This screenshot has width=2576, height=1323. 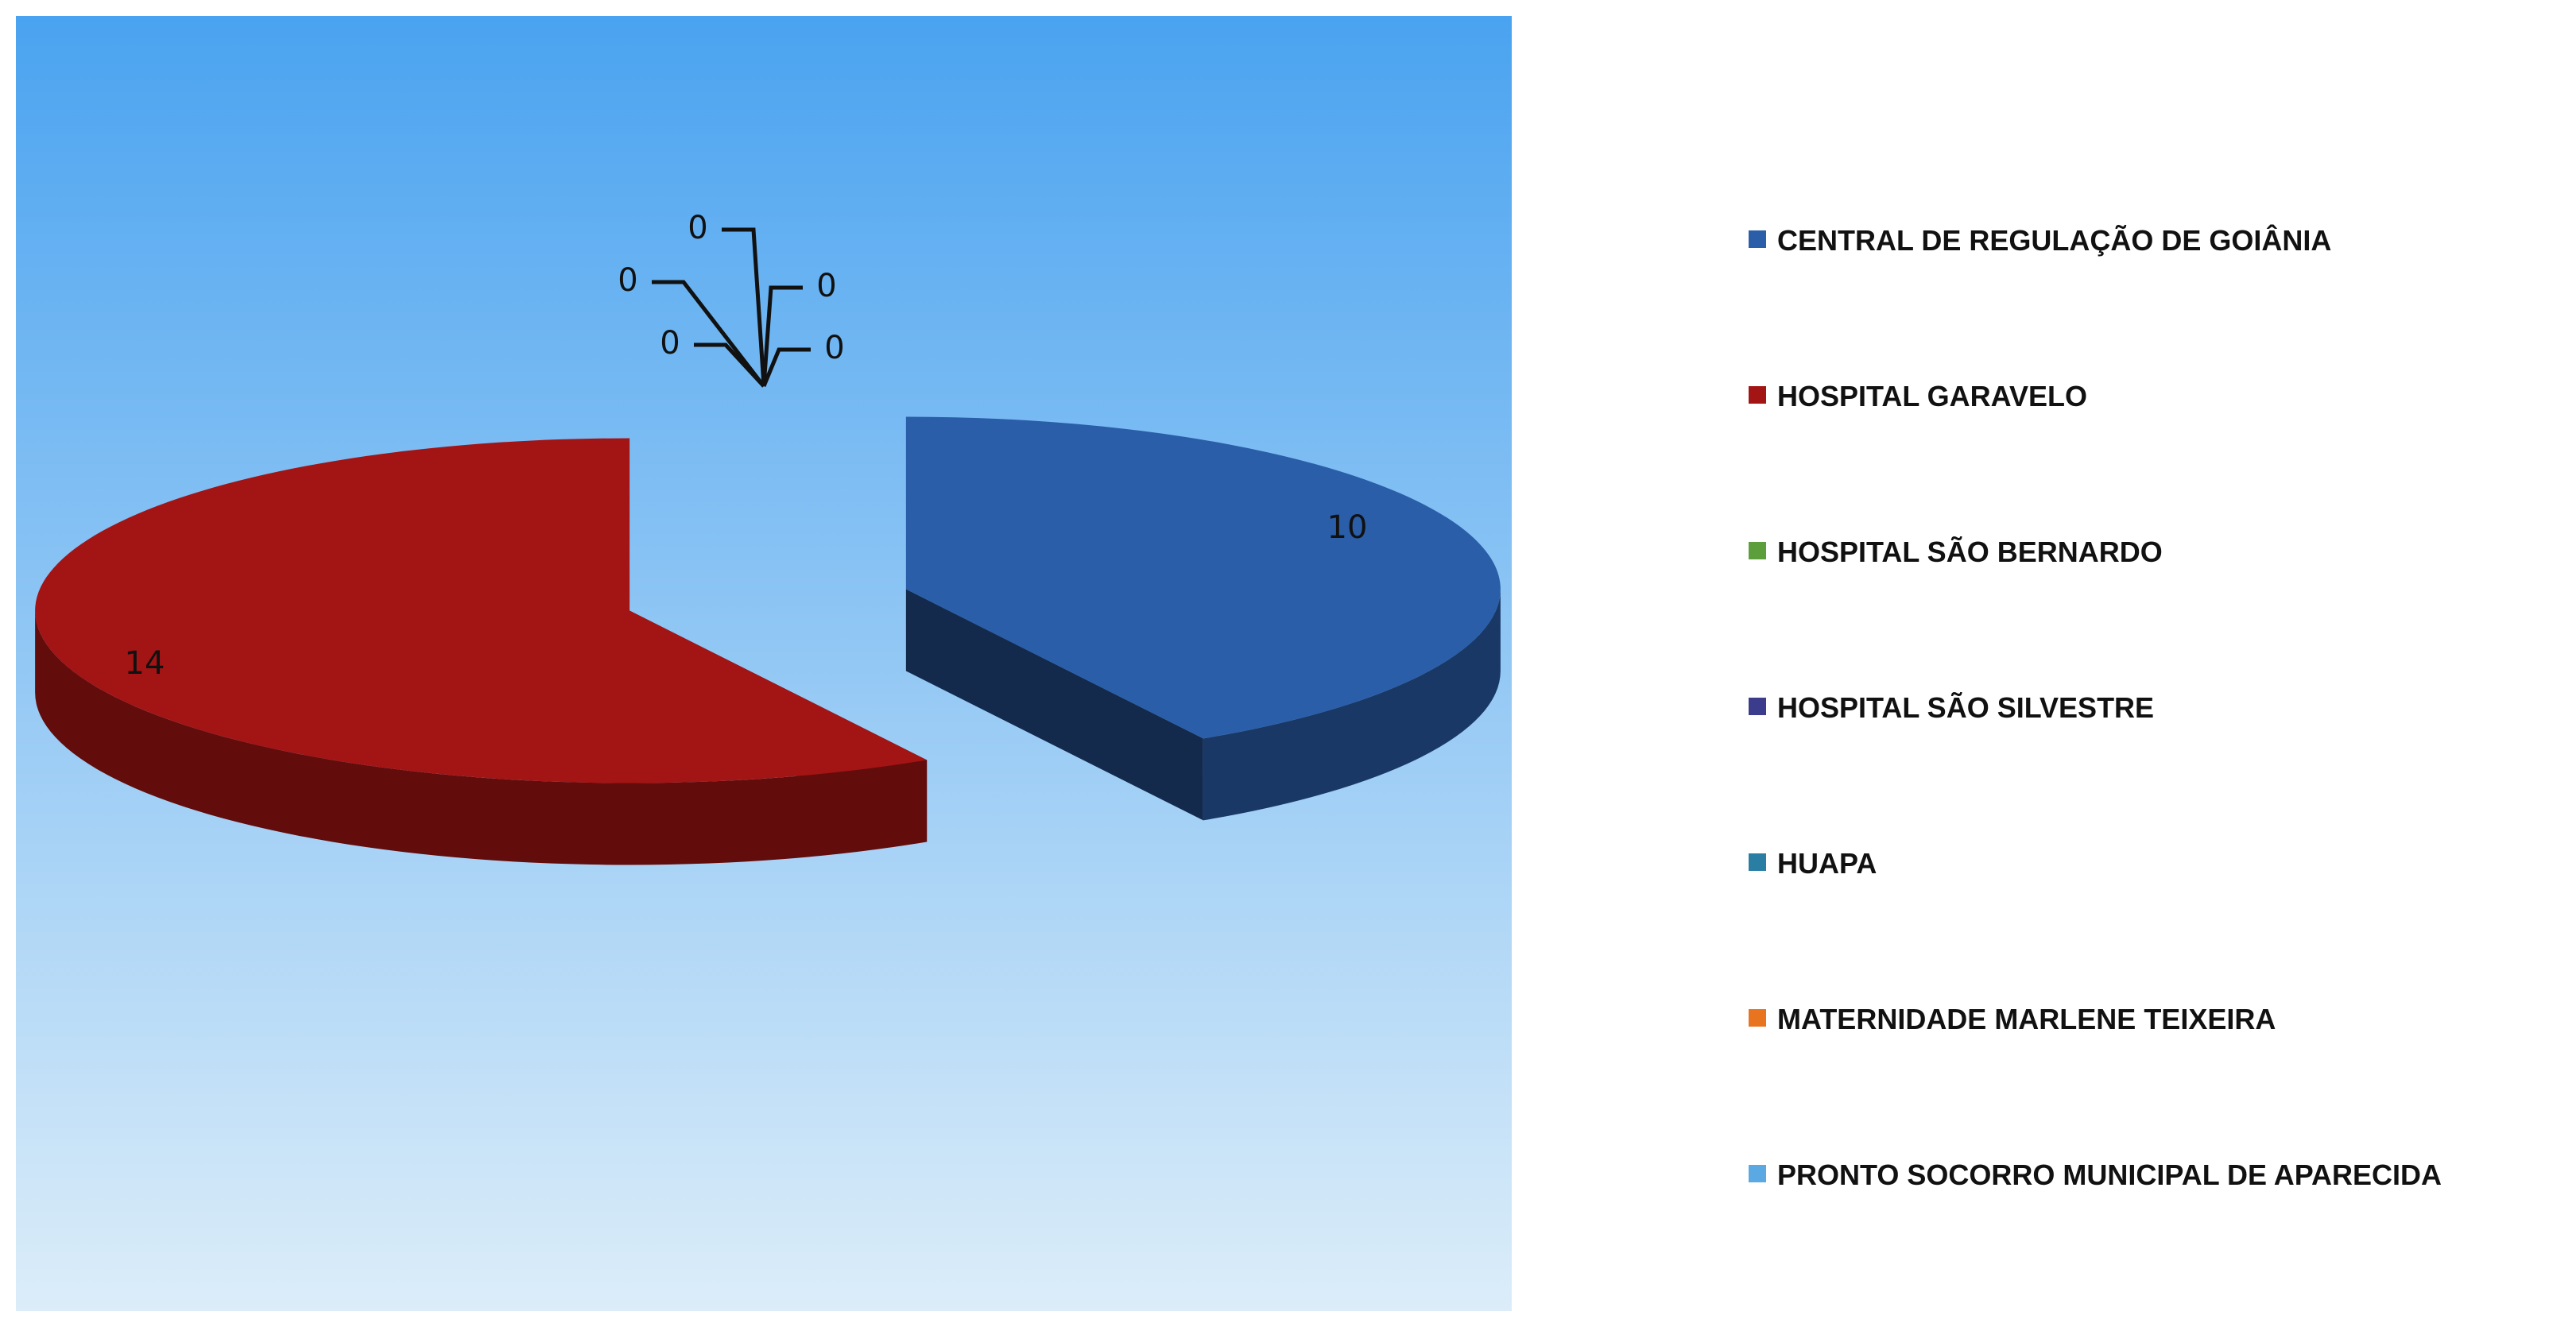 I want to click on data-label: 10, so click(x=1347, y=527).